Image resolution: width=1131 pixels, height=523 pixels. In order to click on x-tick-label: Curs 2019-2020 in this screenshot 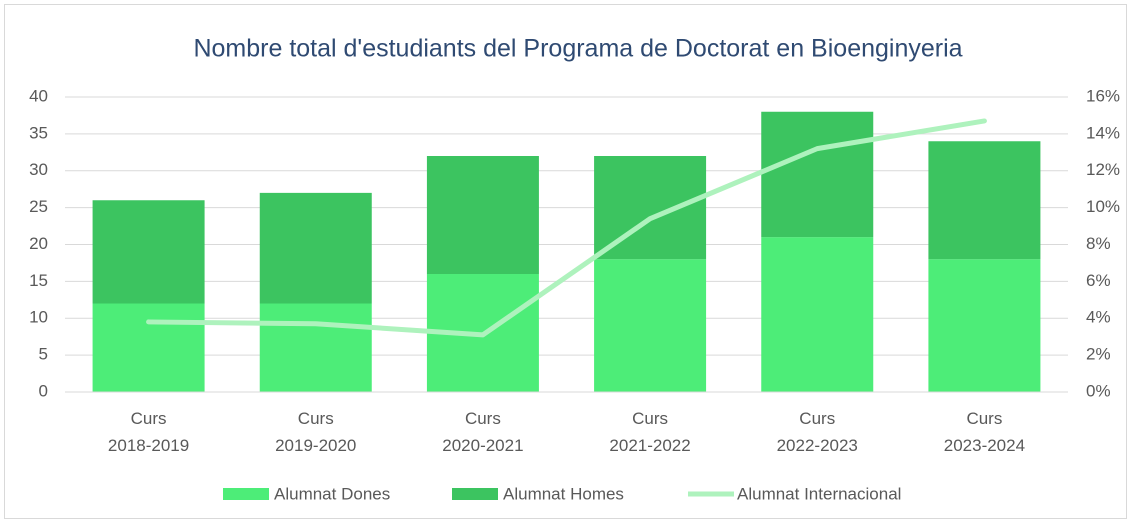, I will do `click(315, 432)`.